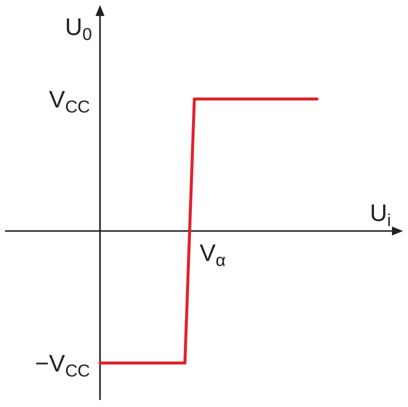  I want to click on text: V$_{CC}$, so click(69, 101).